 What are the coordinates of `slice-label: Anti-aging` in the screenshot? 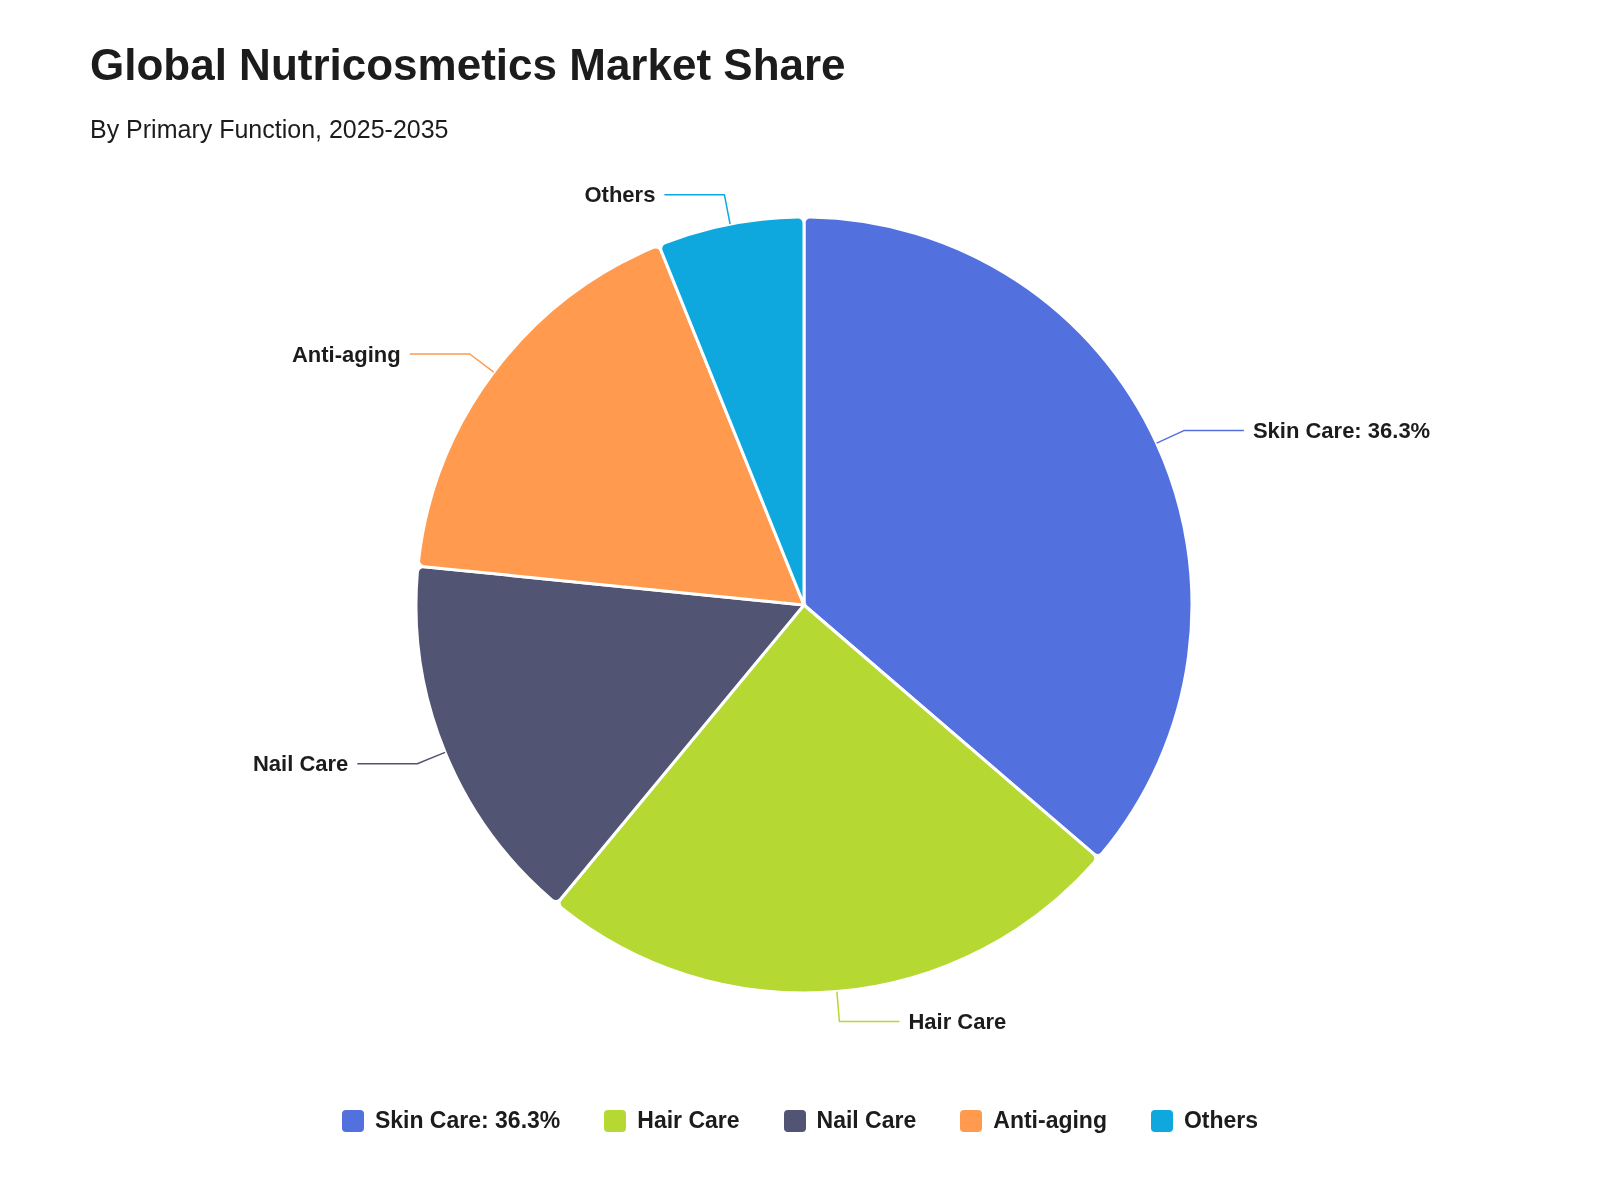 It's located at (346, 354).